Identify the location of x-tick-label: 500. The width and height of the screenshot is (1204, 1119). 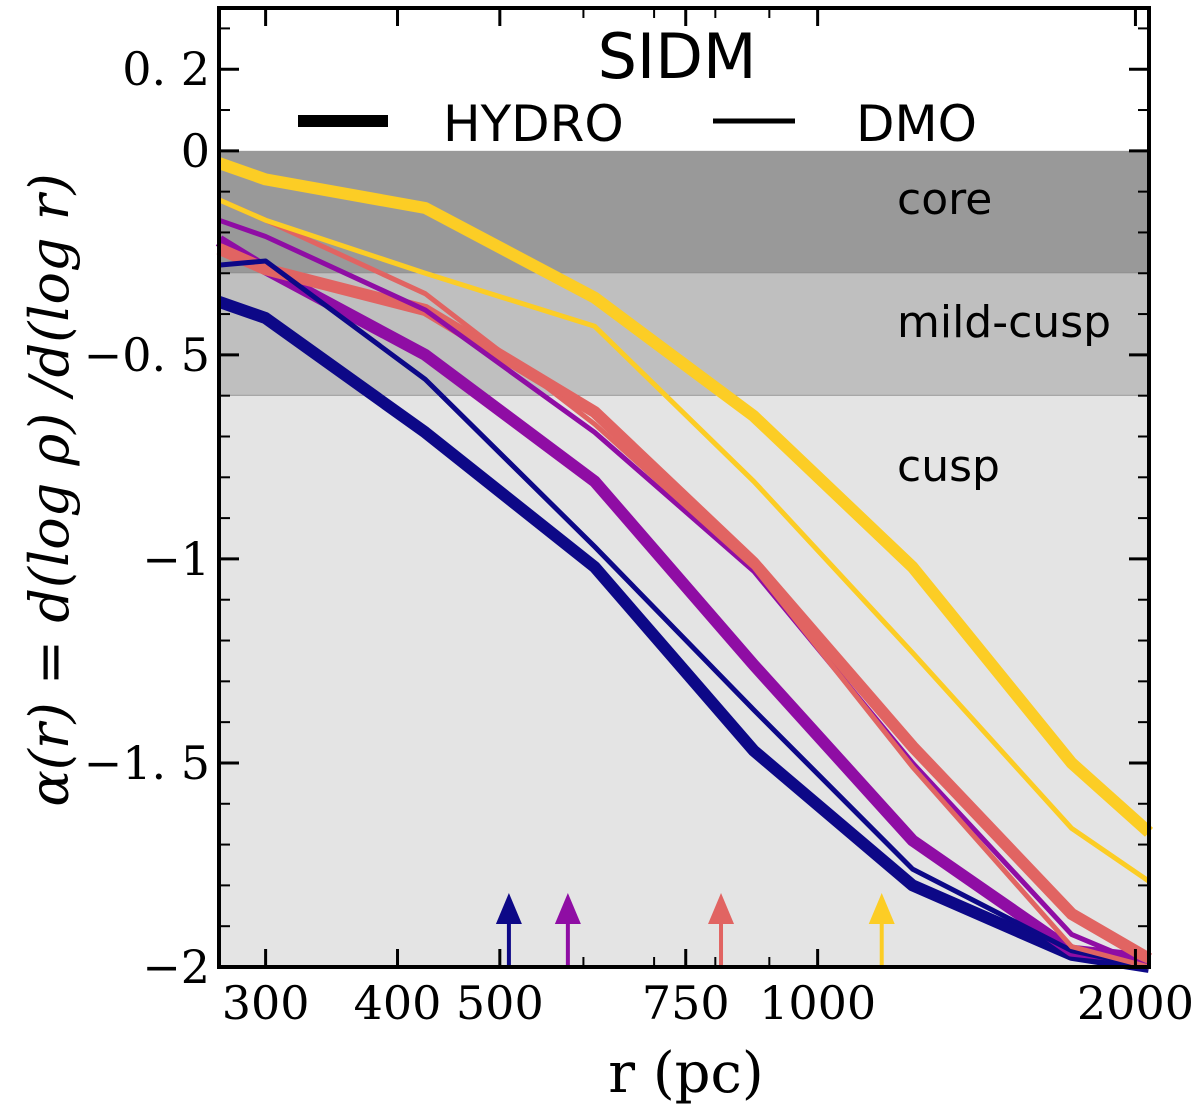
(500, 1003).